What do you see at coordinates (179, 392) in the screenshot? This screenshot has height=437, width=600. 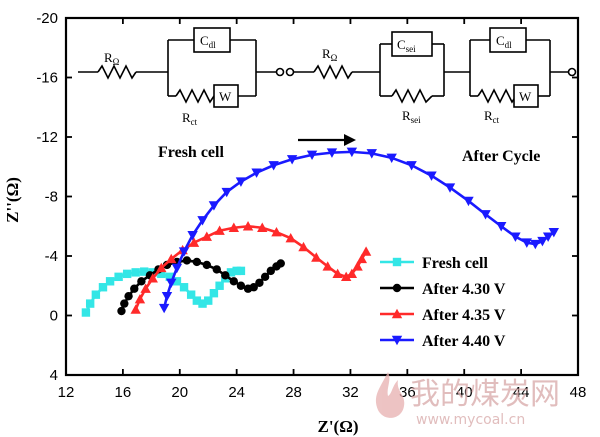 I see `x-tick-label: 20` at bounding box center [179, 392].